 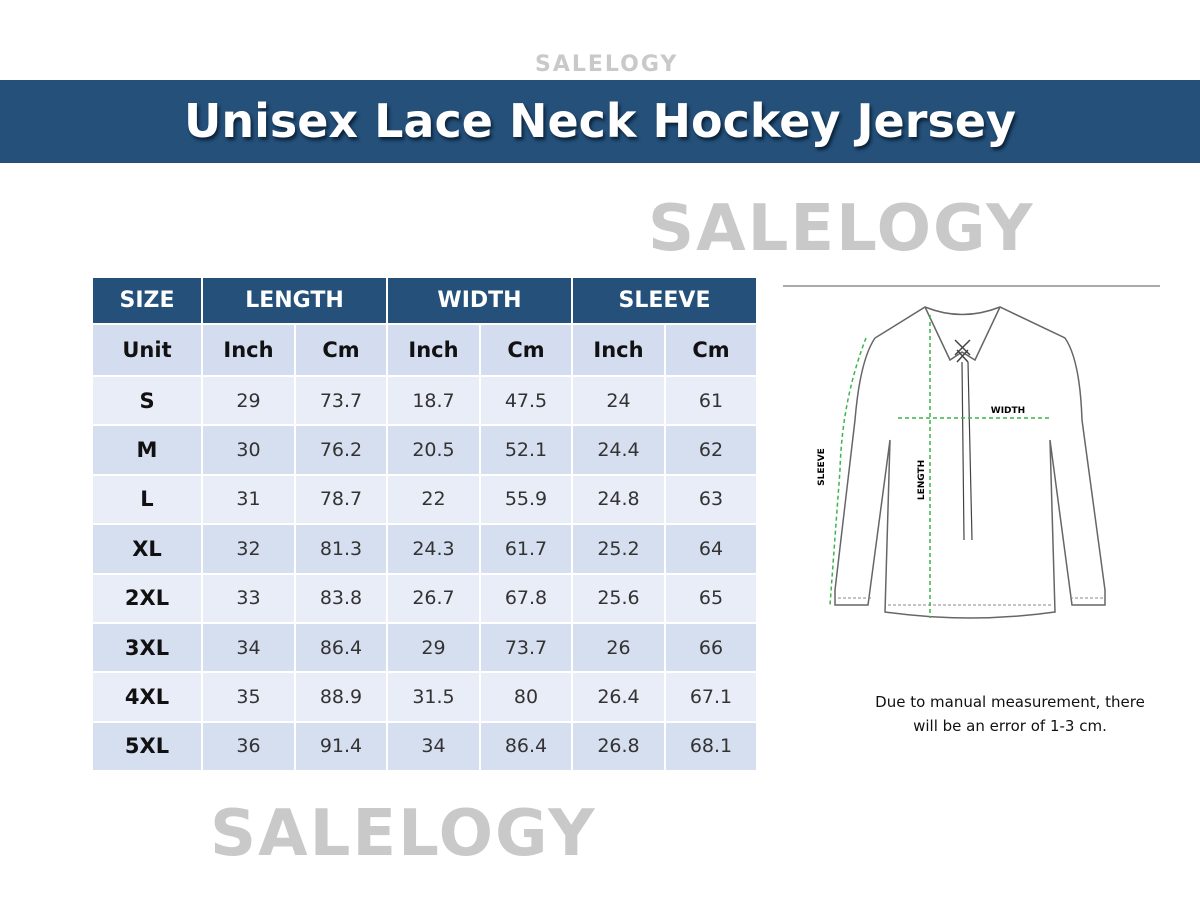 What do you see at coordinates (248, 697) in the screenshot?
I see `value-cell: 35` at bounding box center [248, 697].